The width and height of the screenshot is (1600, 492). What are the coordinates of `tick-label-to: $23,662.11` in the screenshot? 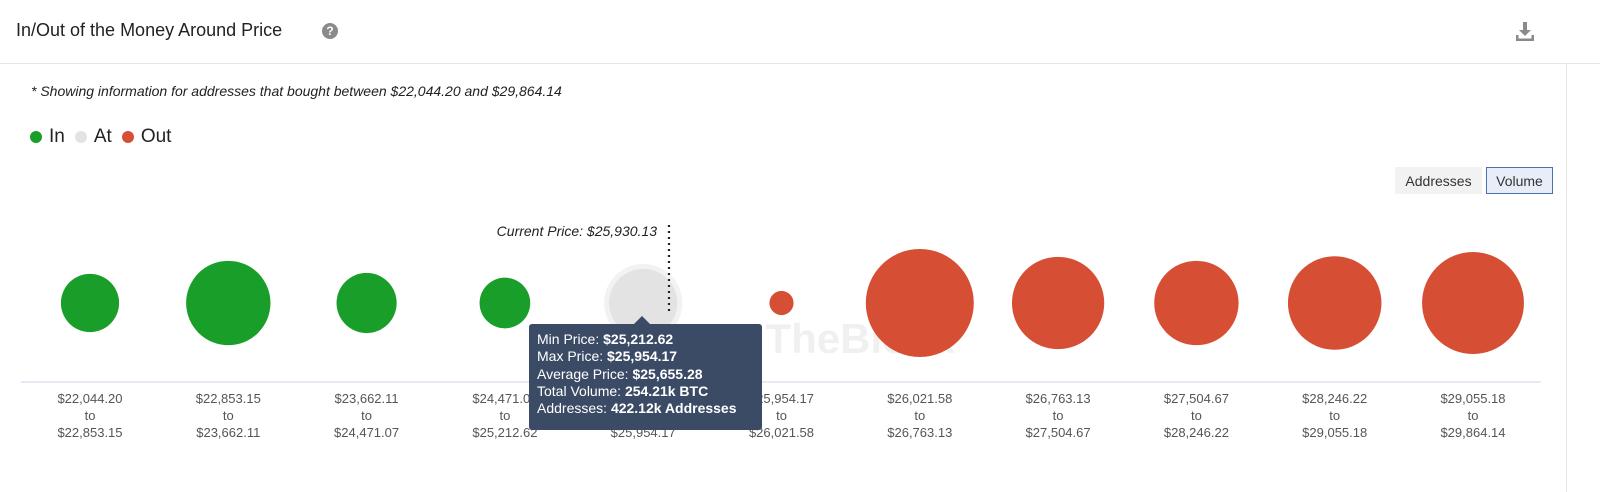 It's located at (228, 432).